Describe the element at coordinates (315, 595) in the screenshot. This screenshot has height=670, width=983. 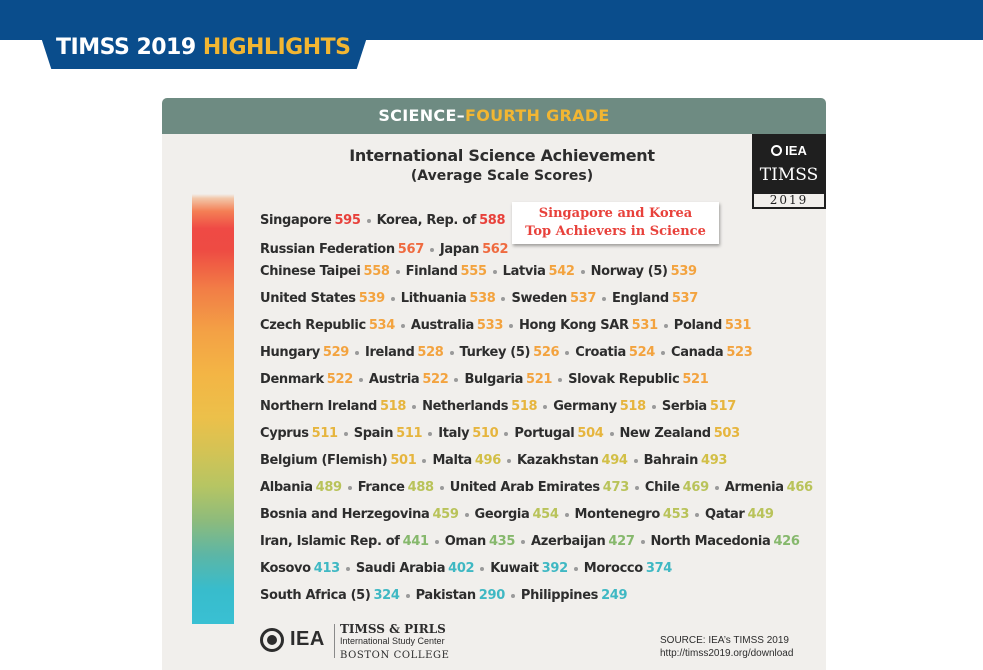
I see `country-name: South Africa (5)` at that location.